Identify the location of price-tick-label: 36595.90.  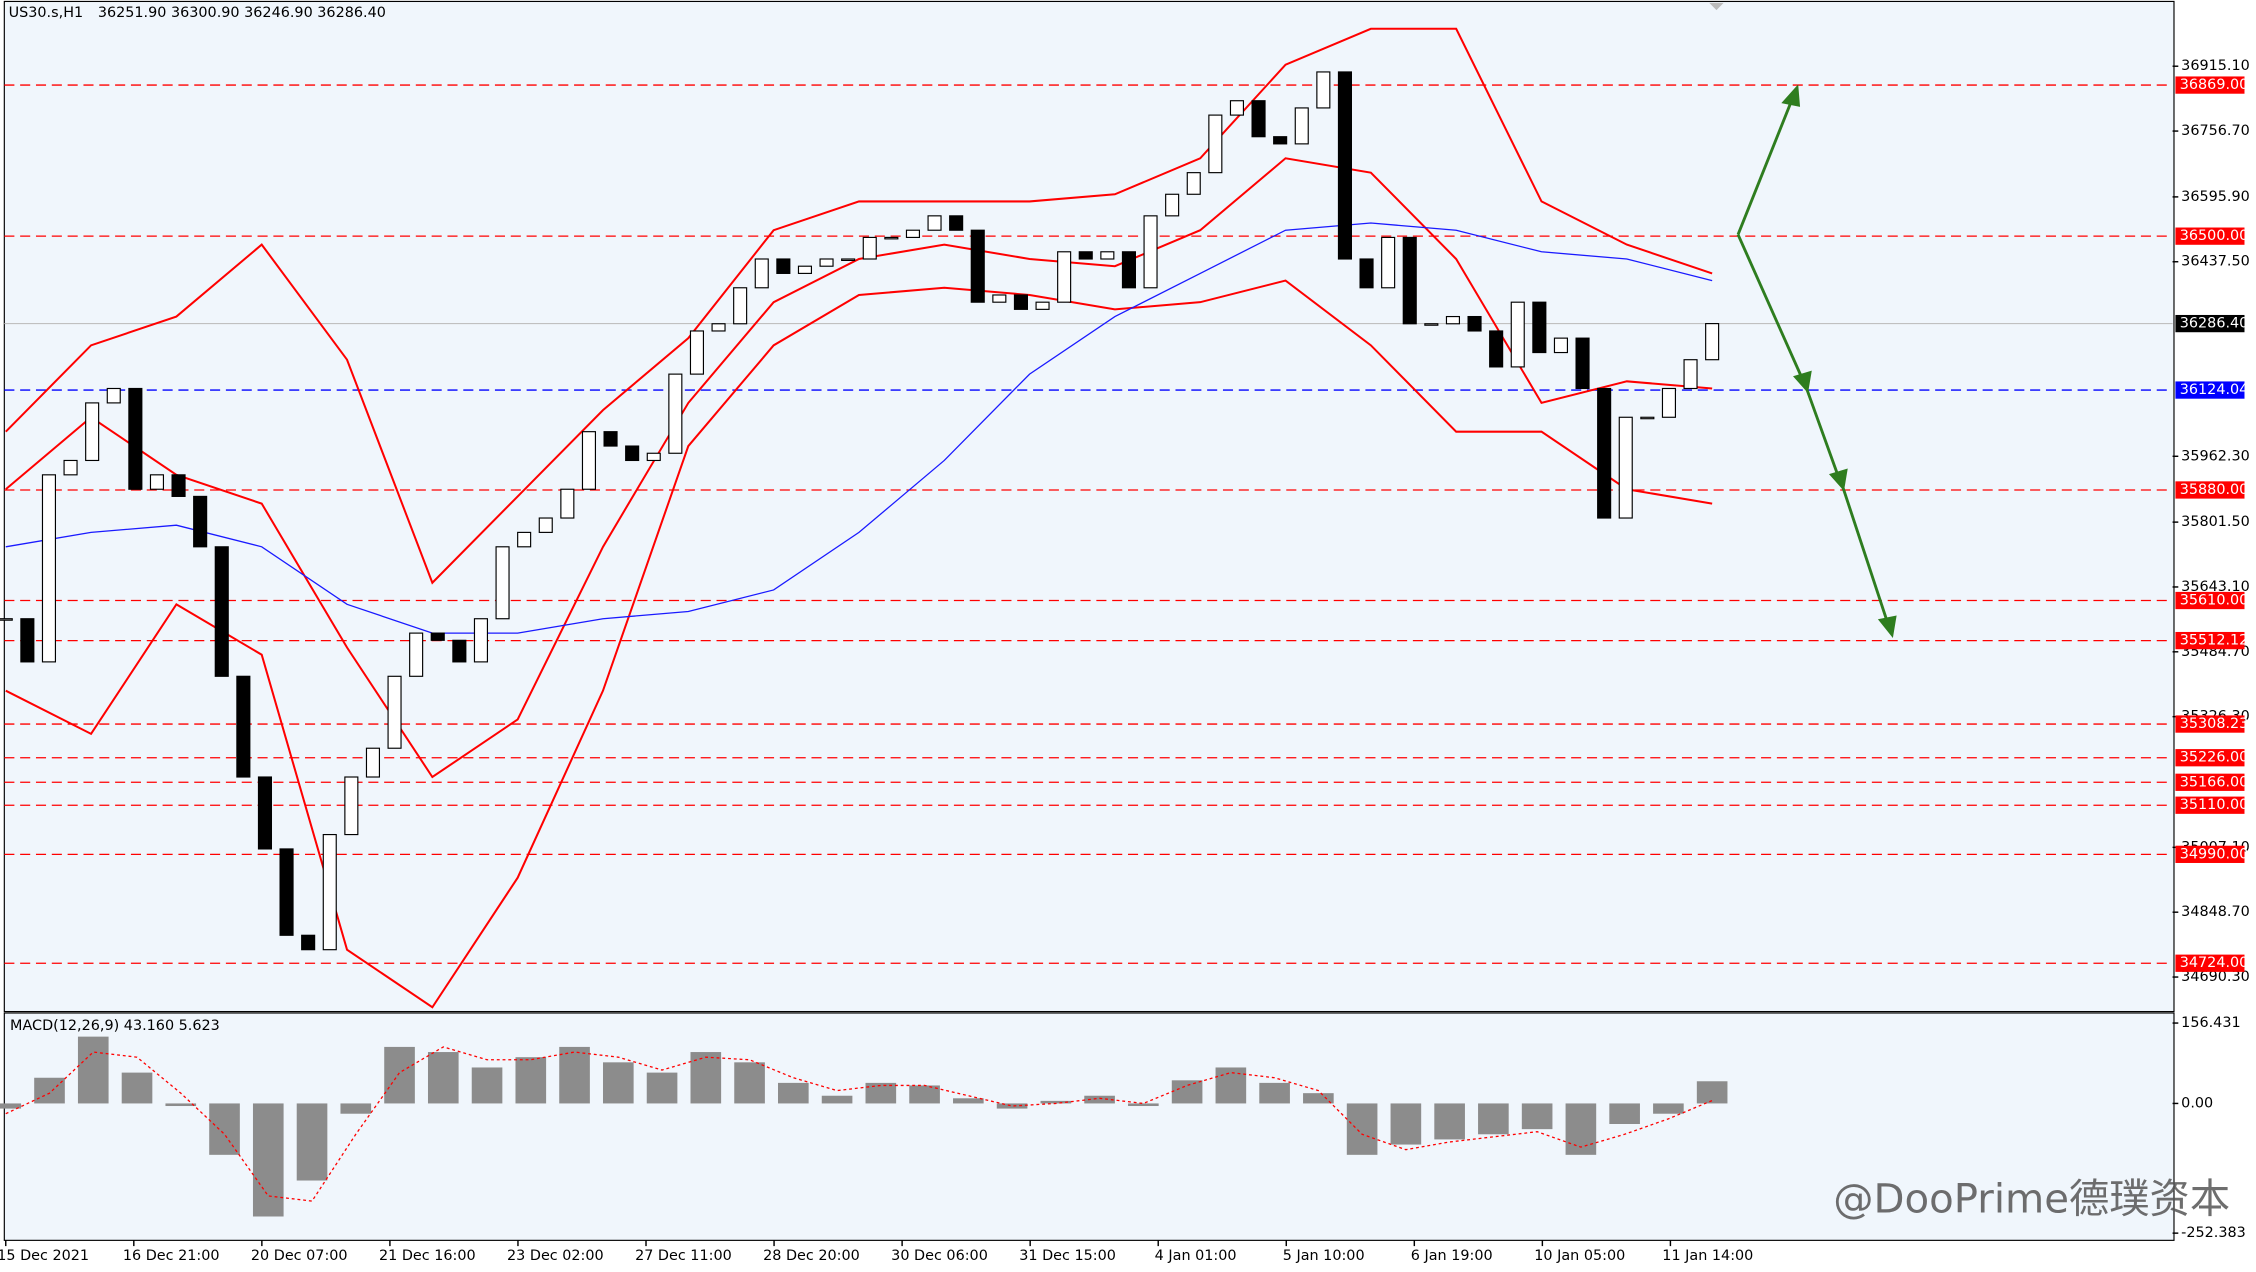
(2215, 197).